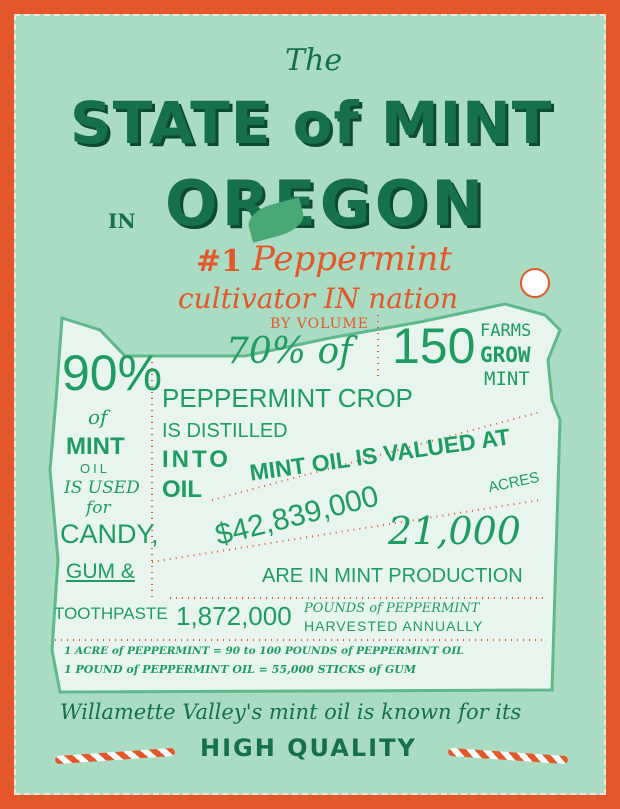 Image resolution: width=620 pixels, height=809 pixels. Describe the element at coordinates (102, 488) in the screenshot. I see `candy-used: IS USED` at that location.